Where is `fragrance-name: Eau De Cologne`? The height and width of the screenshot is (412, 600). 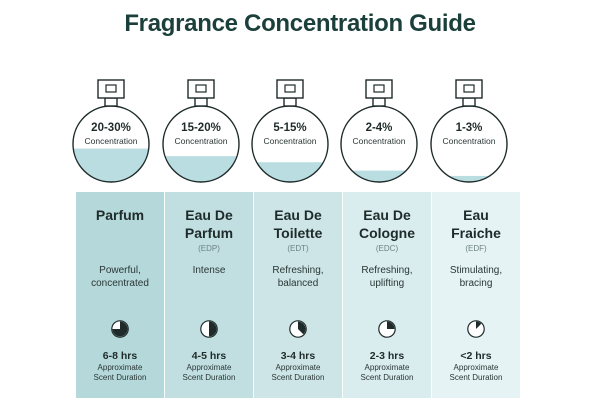
fragrance-name: Eau De Cologne is located at coordinates (387, 224).